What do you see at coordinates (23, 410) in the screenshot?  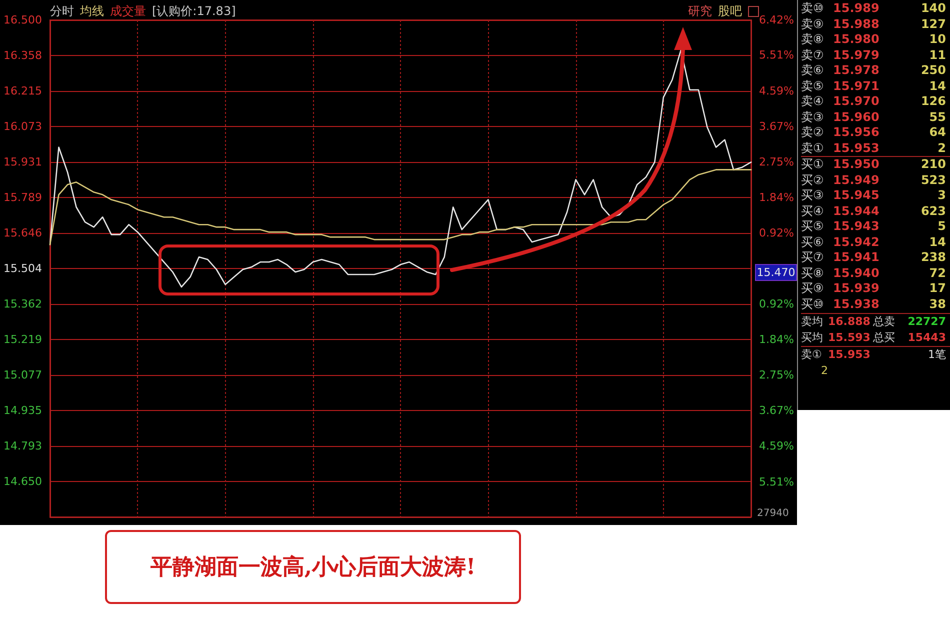 I see `y-tick-label: 14.935` at bounding box center [23, 410].